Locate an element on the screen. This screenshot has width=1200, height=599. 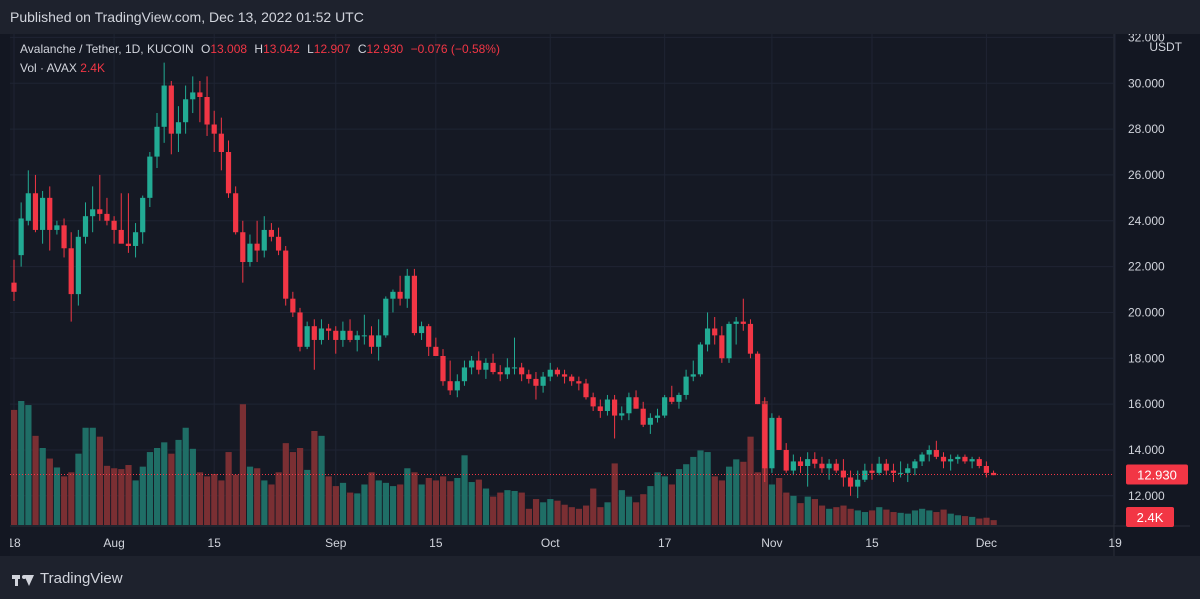
legend-close-label: C is located at coordinates (362, 49).